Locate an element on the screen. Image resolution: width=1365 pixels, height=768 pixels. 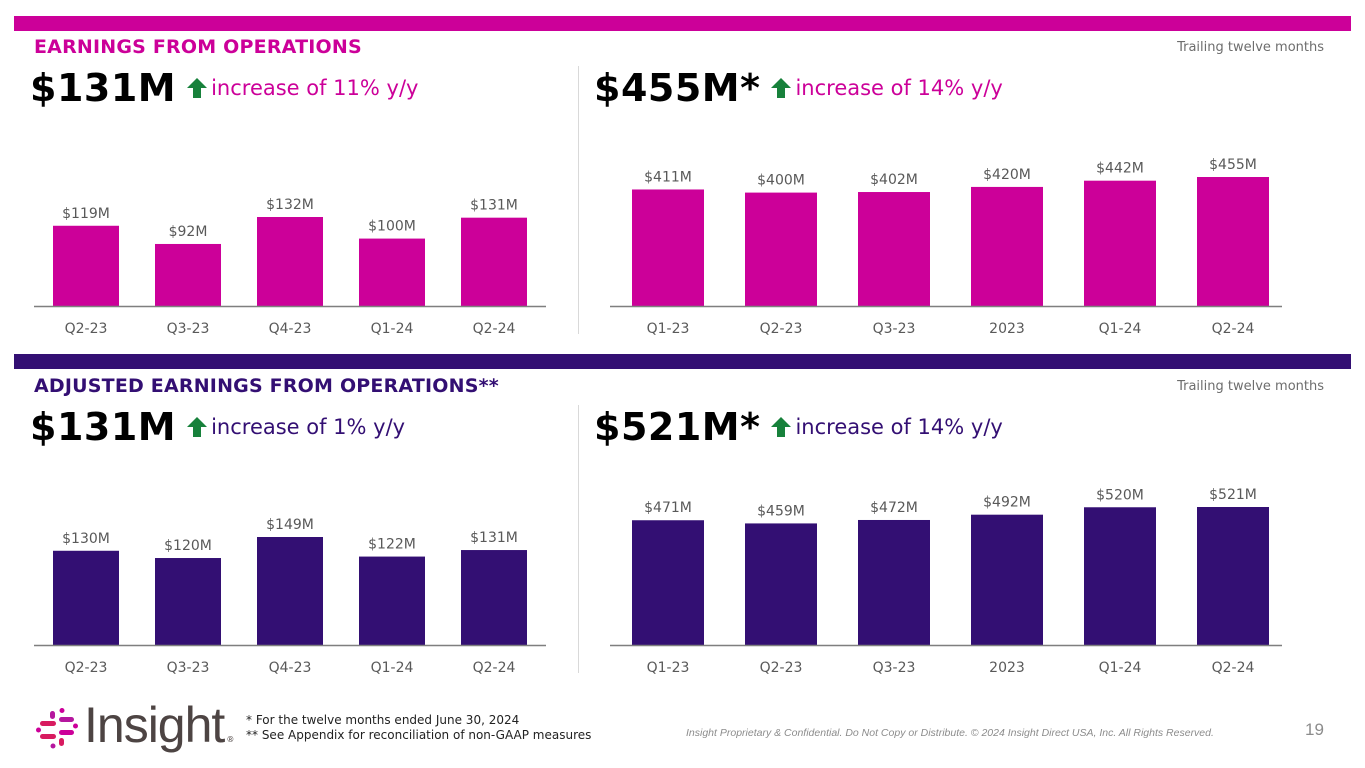
ttm-label: Trailing twelve months is located at coordinates (1250, 386).